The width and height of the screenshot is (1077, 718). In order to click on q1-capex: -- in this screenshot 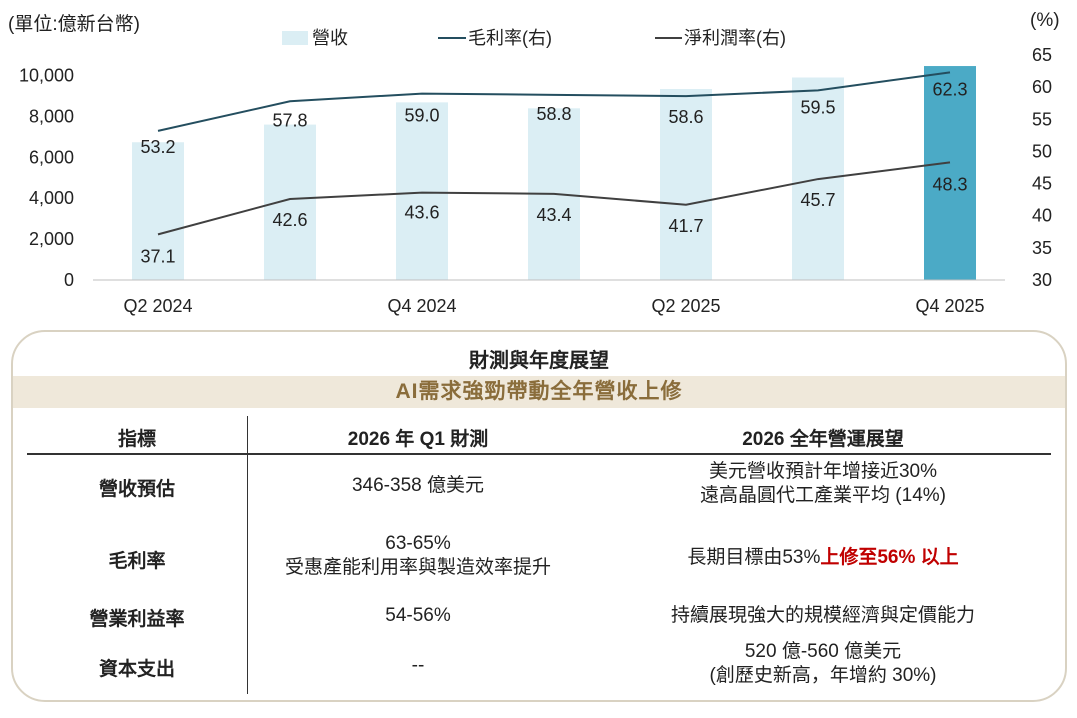, I will do `click(418, 665)`.